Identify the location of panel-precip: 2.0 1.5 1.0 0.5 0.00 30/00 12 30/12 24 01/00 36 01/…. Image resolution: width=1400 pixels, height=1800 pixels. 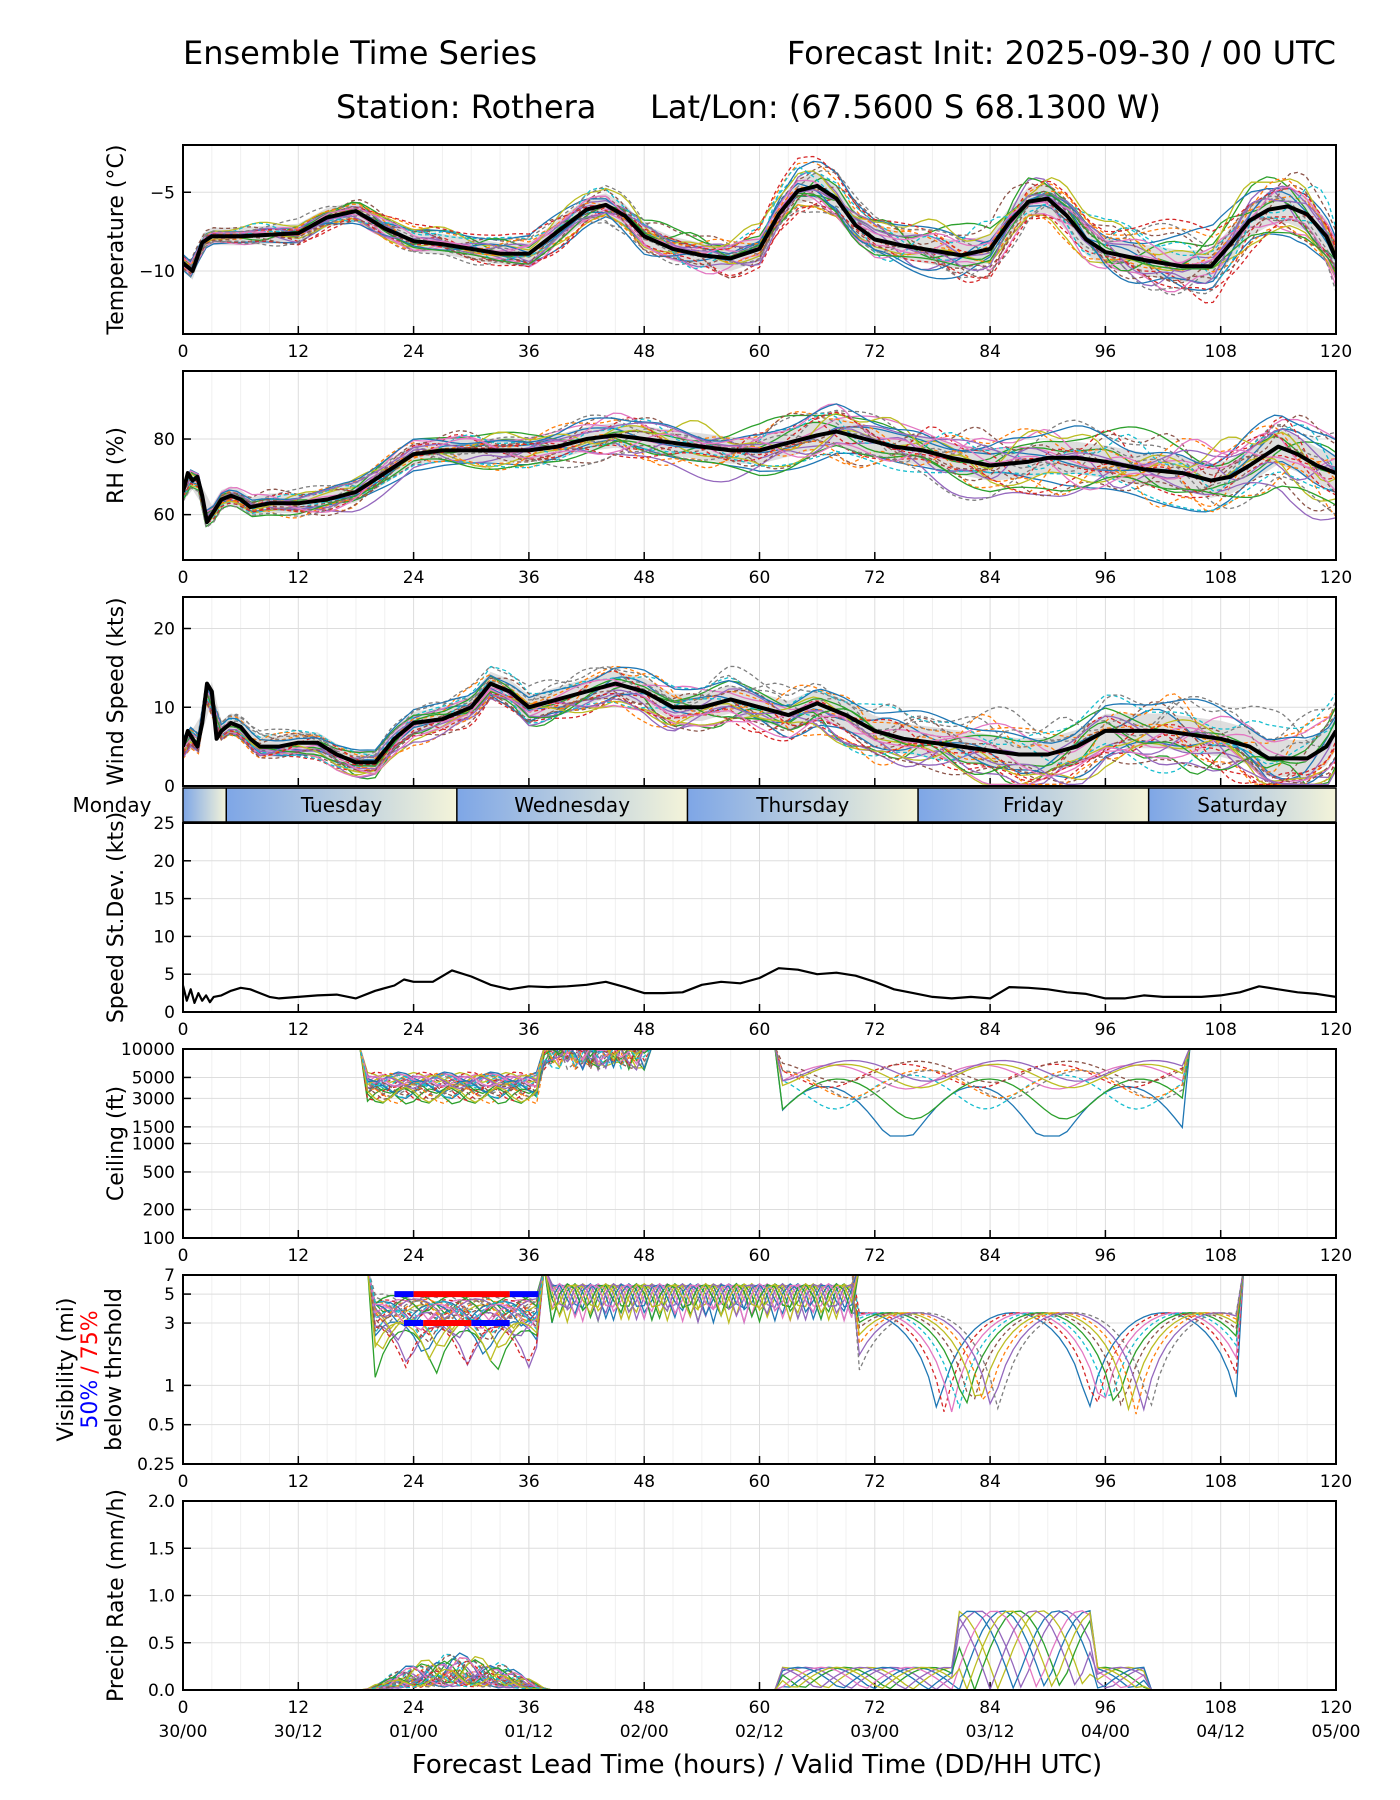
(732, 1615).